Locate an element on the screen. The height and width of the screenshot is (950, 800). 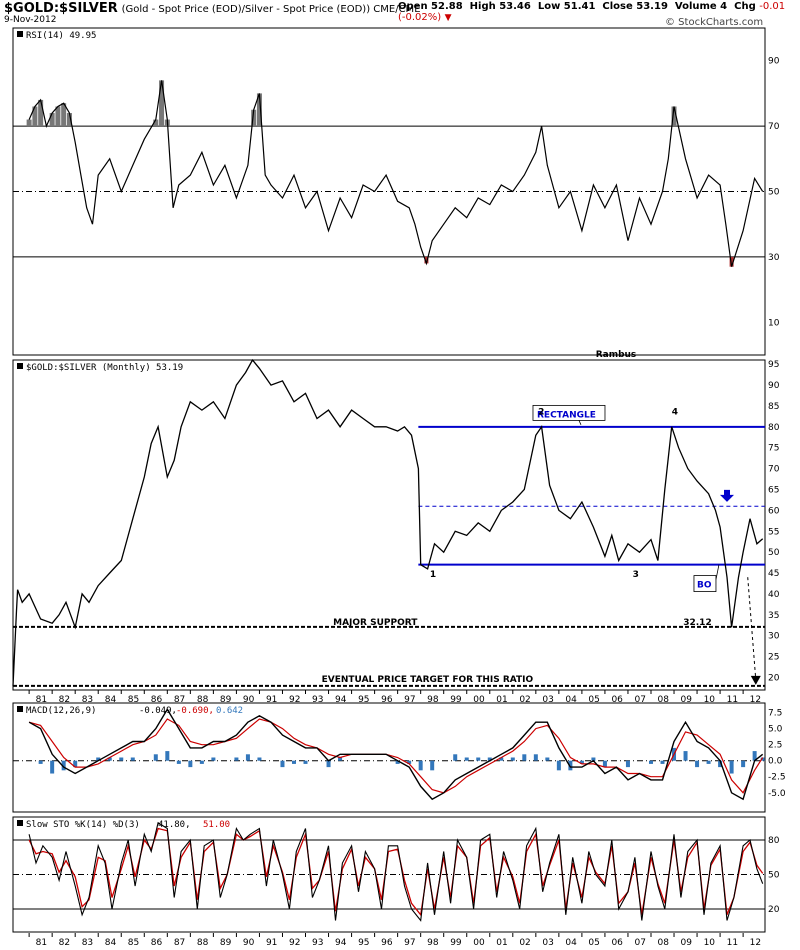
price-legend-swatch is located at coordinates (20, 366).